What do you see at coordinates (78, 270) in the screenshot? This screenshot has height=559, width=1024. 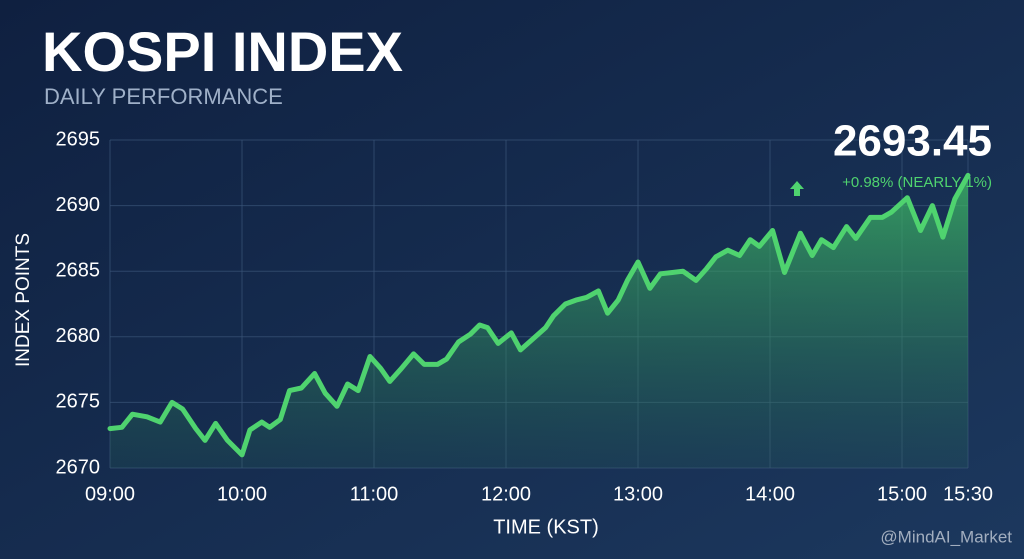 I see `y-tick-label: 2685` at bounding box center [78, 270].